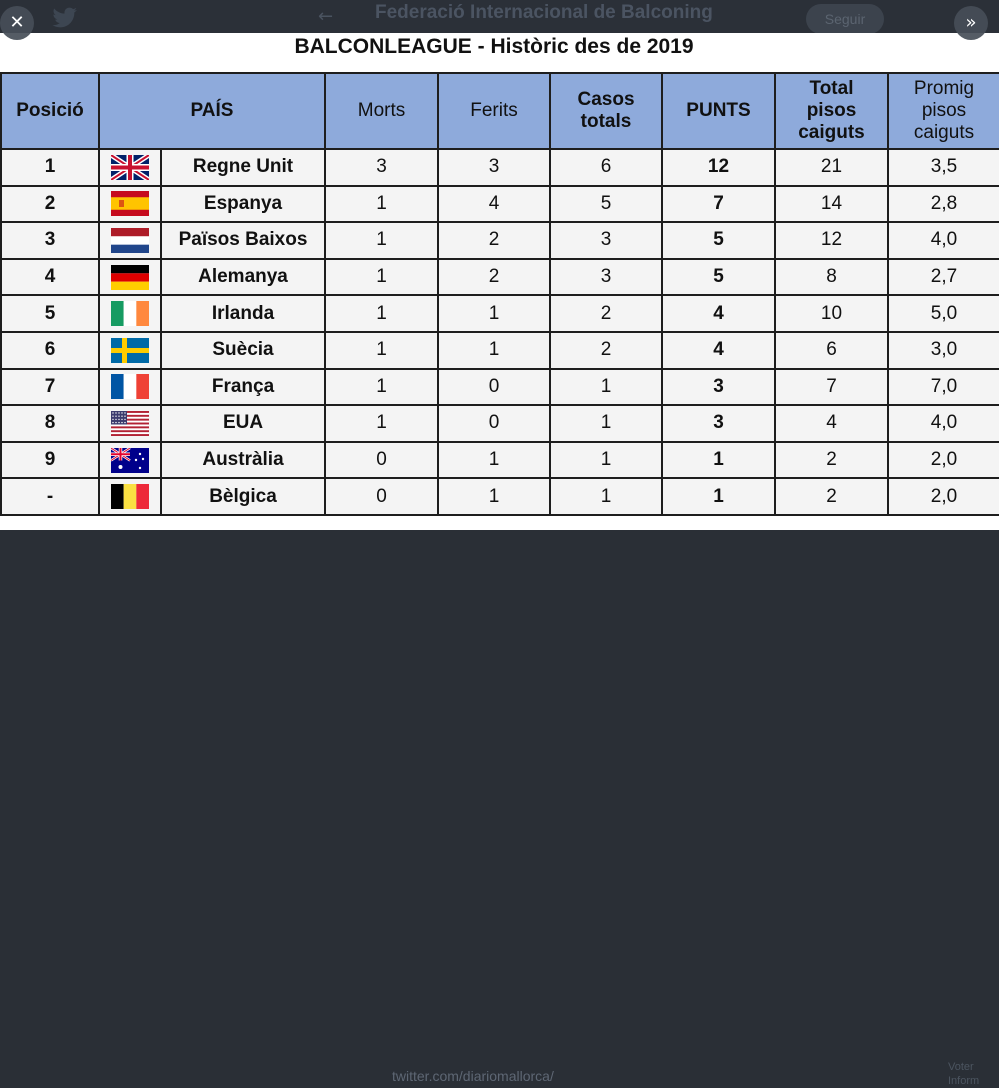  What do you see at coordinates (494, 167) in the screenshot?
I see `ferits-cell: 3` at bounding box center [494, 167].